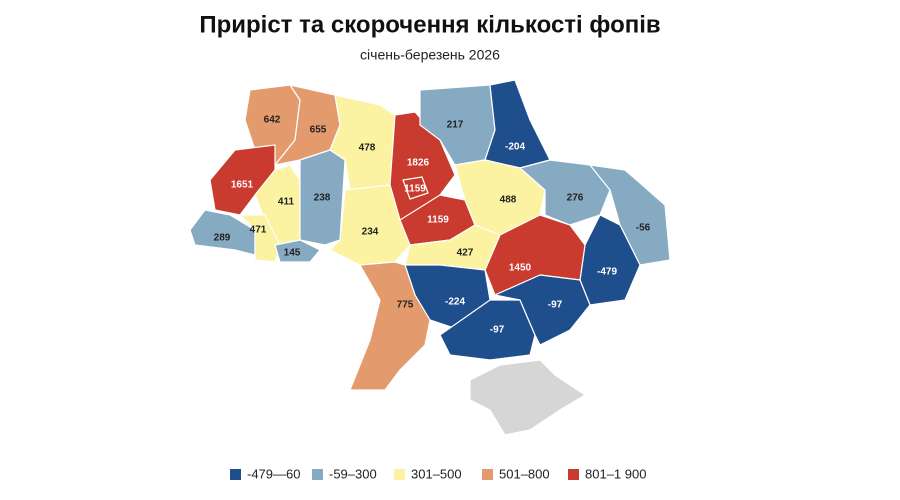 This screenshot has height=500, width=900. Describe the element at coordinates (615, 473) in the screenshot. I see `legend-label: 801–1 900` at that location.